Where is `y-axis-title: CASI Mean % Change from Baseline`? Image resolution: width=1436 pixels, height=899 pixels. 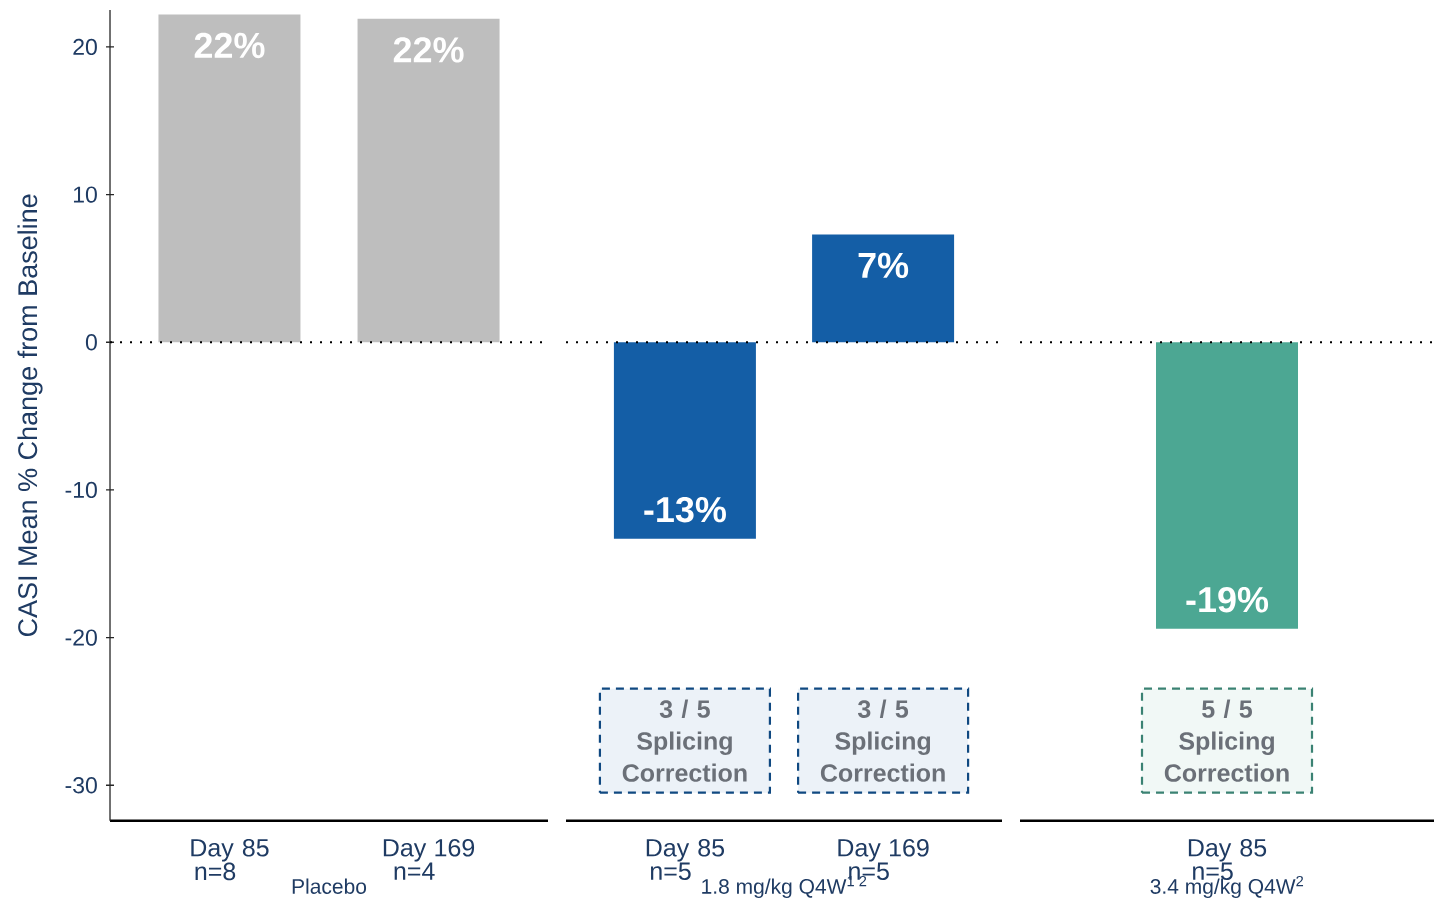
y-axis-title: CASI Mean % Change from Baseline is located at coordinates (30, 415).